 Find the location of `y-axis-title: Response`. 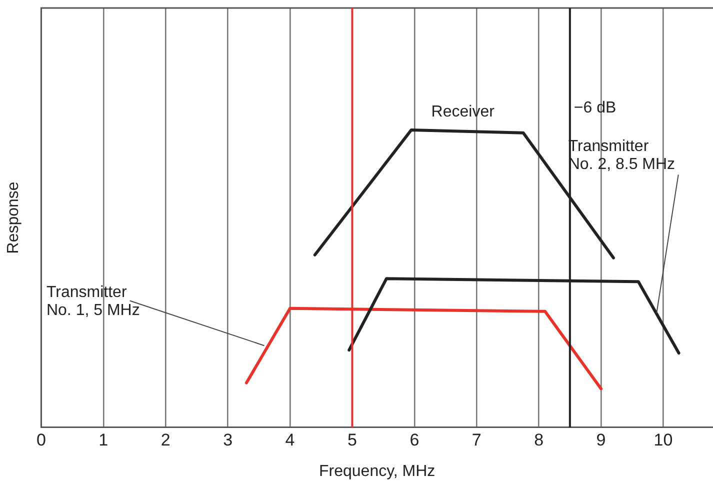

y-axis-title: Response is located at coordinates (13, 218).